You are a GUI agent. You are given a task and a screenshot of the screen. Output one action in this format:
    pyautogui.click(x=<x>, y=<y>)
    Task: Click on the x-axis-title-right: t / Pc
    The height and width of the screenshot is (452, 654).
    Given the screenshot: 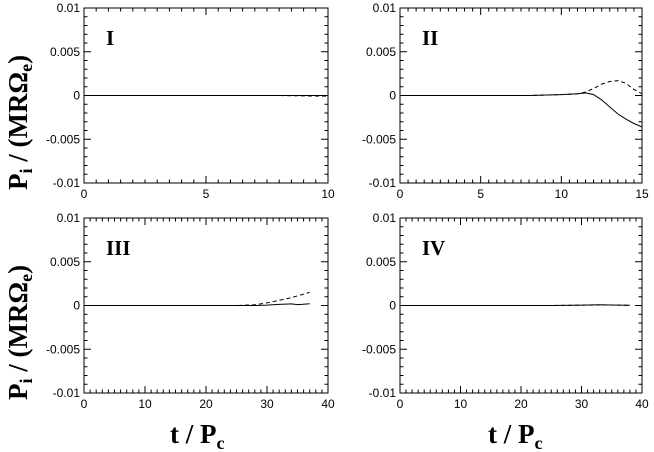 What is the action you would take?
    pyautogui.click(x=515, y=435)
    